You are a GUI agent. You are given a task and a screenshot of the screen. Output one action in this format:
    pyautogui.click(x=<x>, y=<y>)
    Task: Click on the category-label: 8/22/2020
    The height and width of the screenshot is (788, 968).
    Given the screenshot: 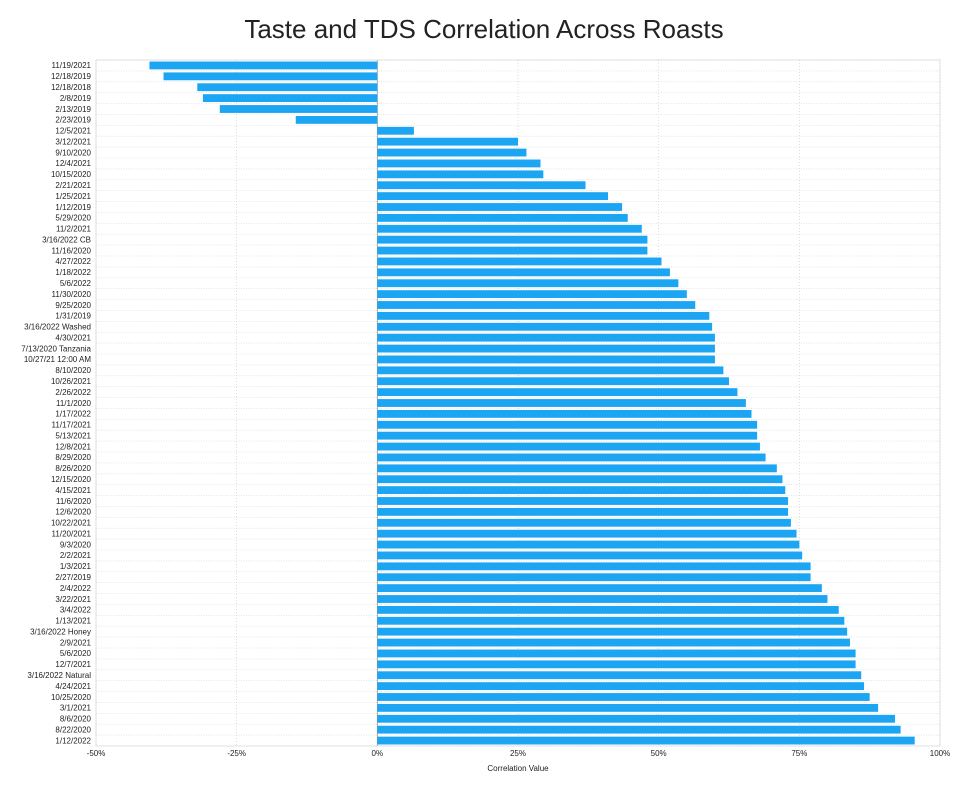 What is the action you would take?
    pyautogui.click(x=73, y=729)
    